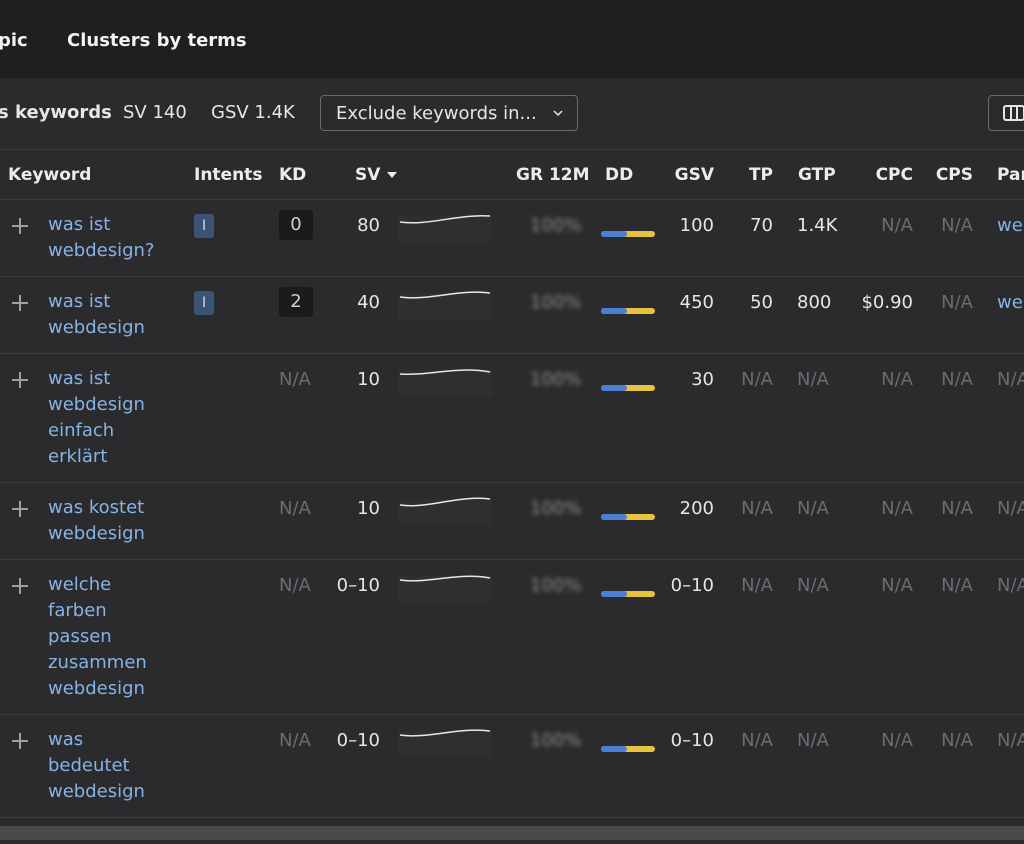  I want to click on keyword: was kostet webdesign, so click(96, 520).